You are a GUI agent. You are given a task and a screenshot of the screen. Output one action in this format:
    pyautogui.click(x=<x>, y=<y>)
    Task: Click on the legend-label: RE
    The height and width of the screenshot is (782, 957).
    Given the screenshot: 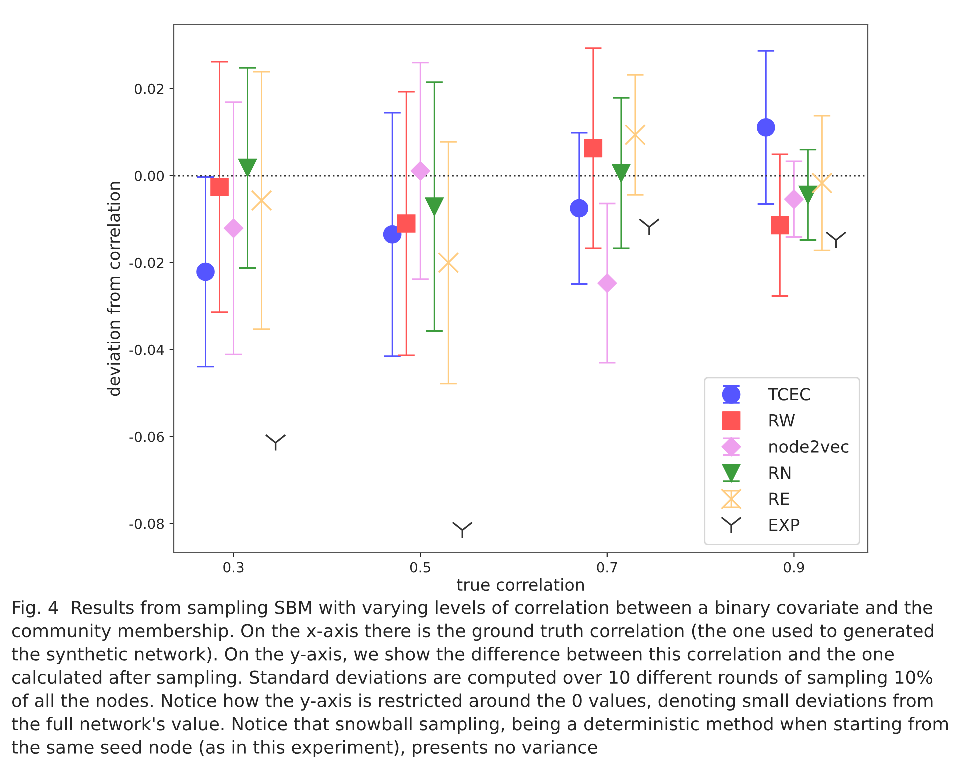 What is the action you would take?
    pyautogui.click(x=780, y=499)
    